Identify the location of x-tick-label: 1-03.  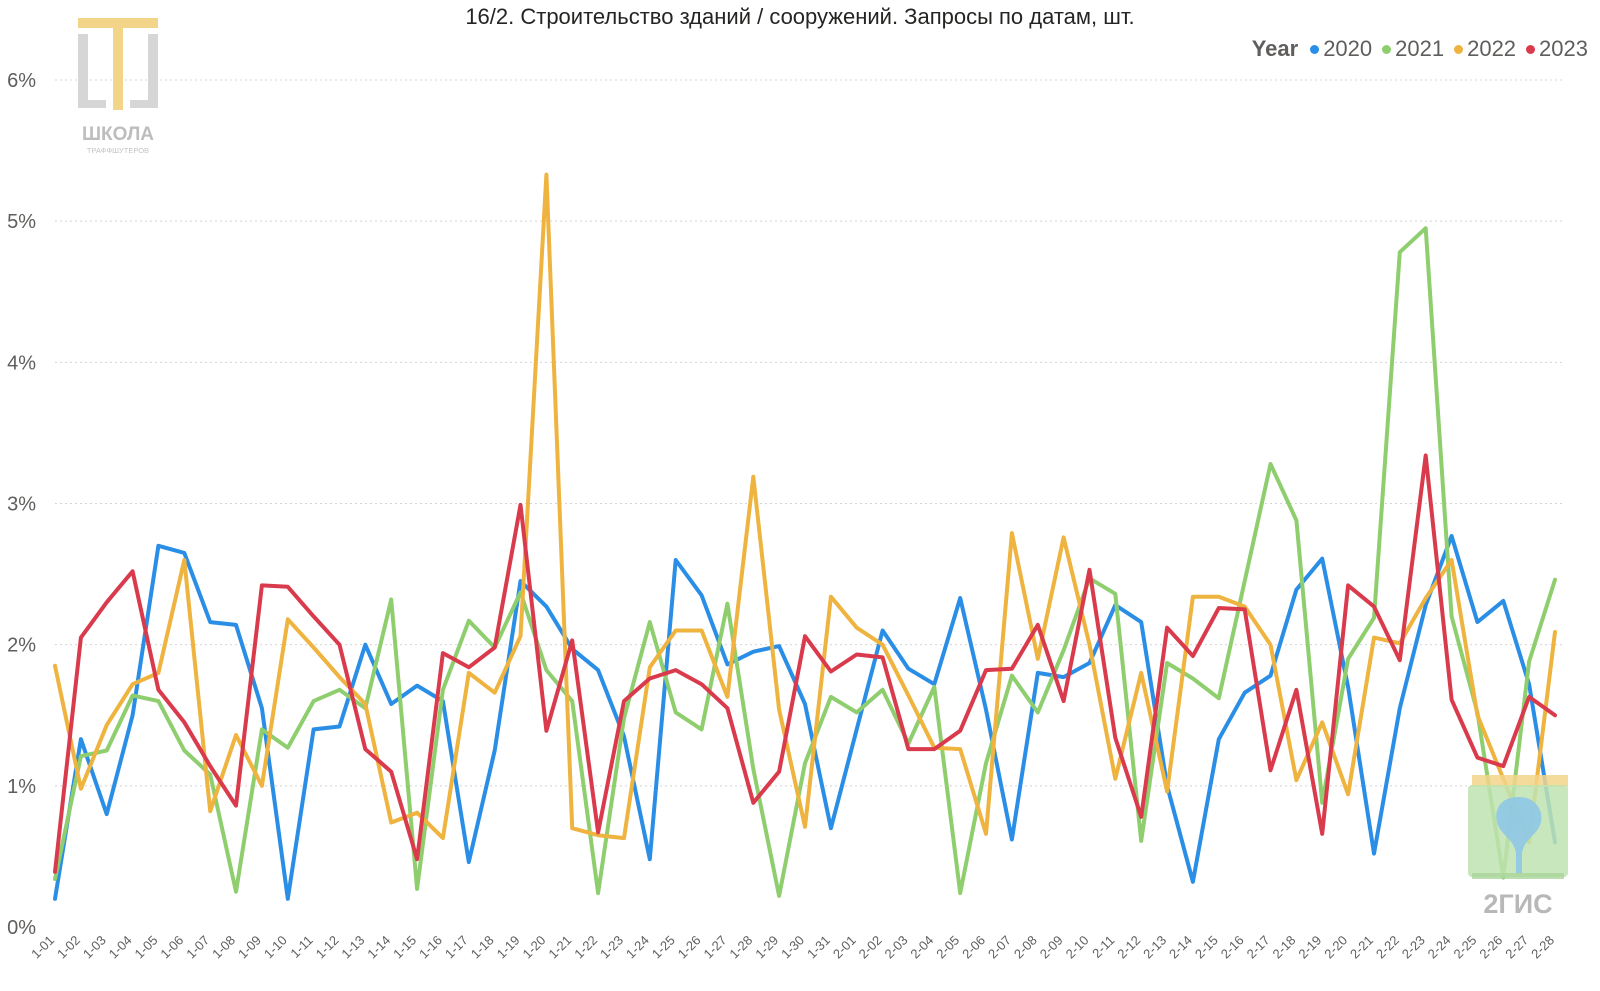
(94, 947).